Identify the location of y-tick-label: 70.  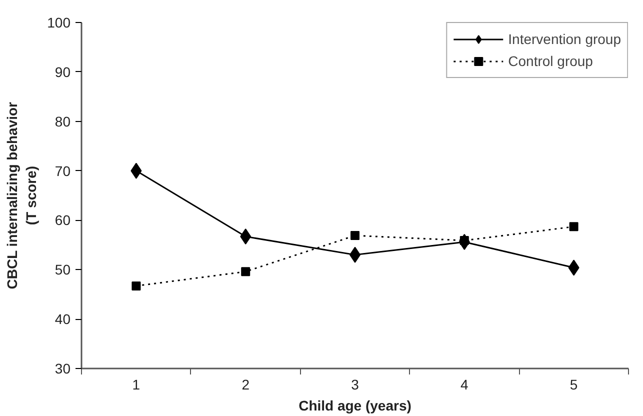
(62, 170).